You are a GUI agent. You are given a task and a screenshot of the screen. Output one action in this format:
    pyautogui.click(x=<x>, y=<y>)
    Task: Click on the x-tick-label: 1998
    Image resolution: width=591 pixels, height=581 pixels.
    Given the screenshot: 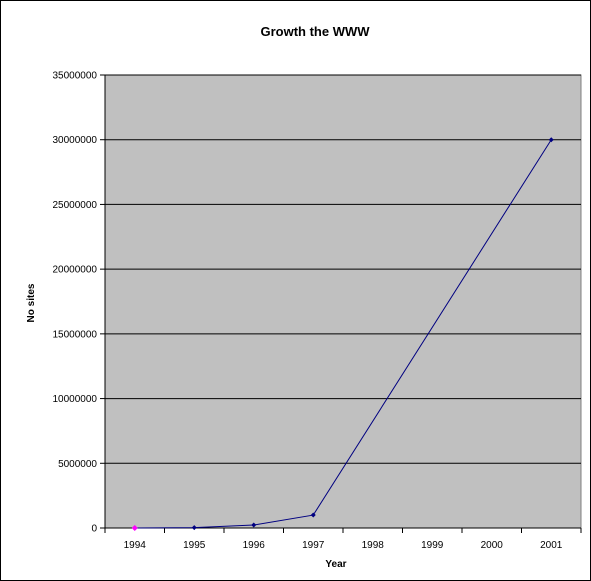 What is the action you would take?
    pyautogui.click(x=373, y=545)
    